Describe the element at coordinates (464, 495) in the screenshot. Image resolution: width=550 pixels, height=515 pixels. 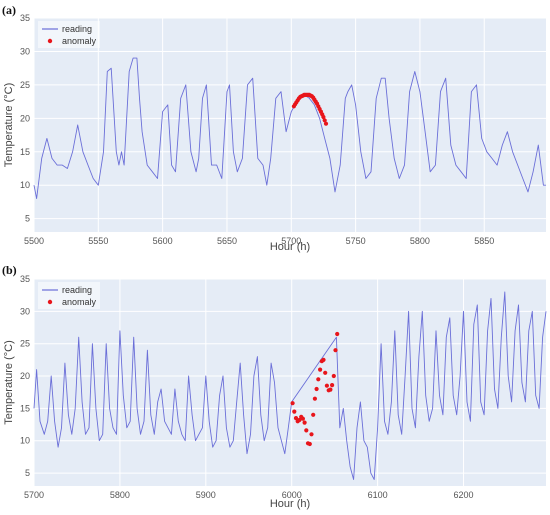
I see `x-tick-label: 6200` at that location.